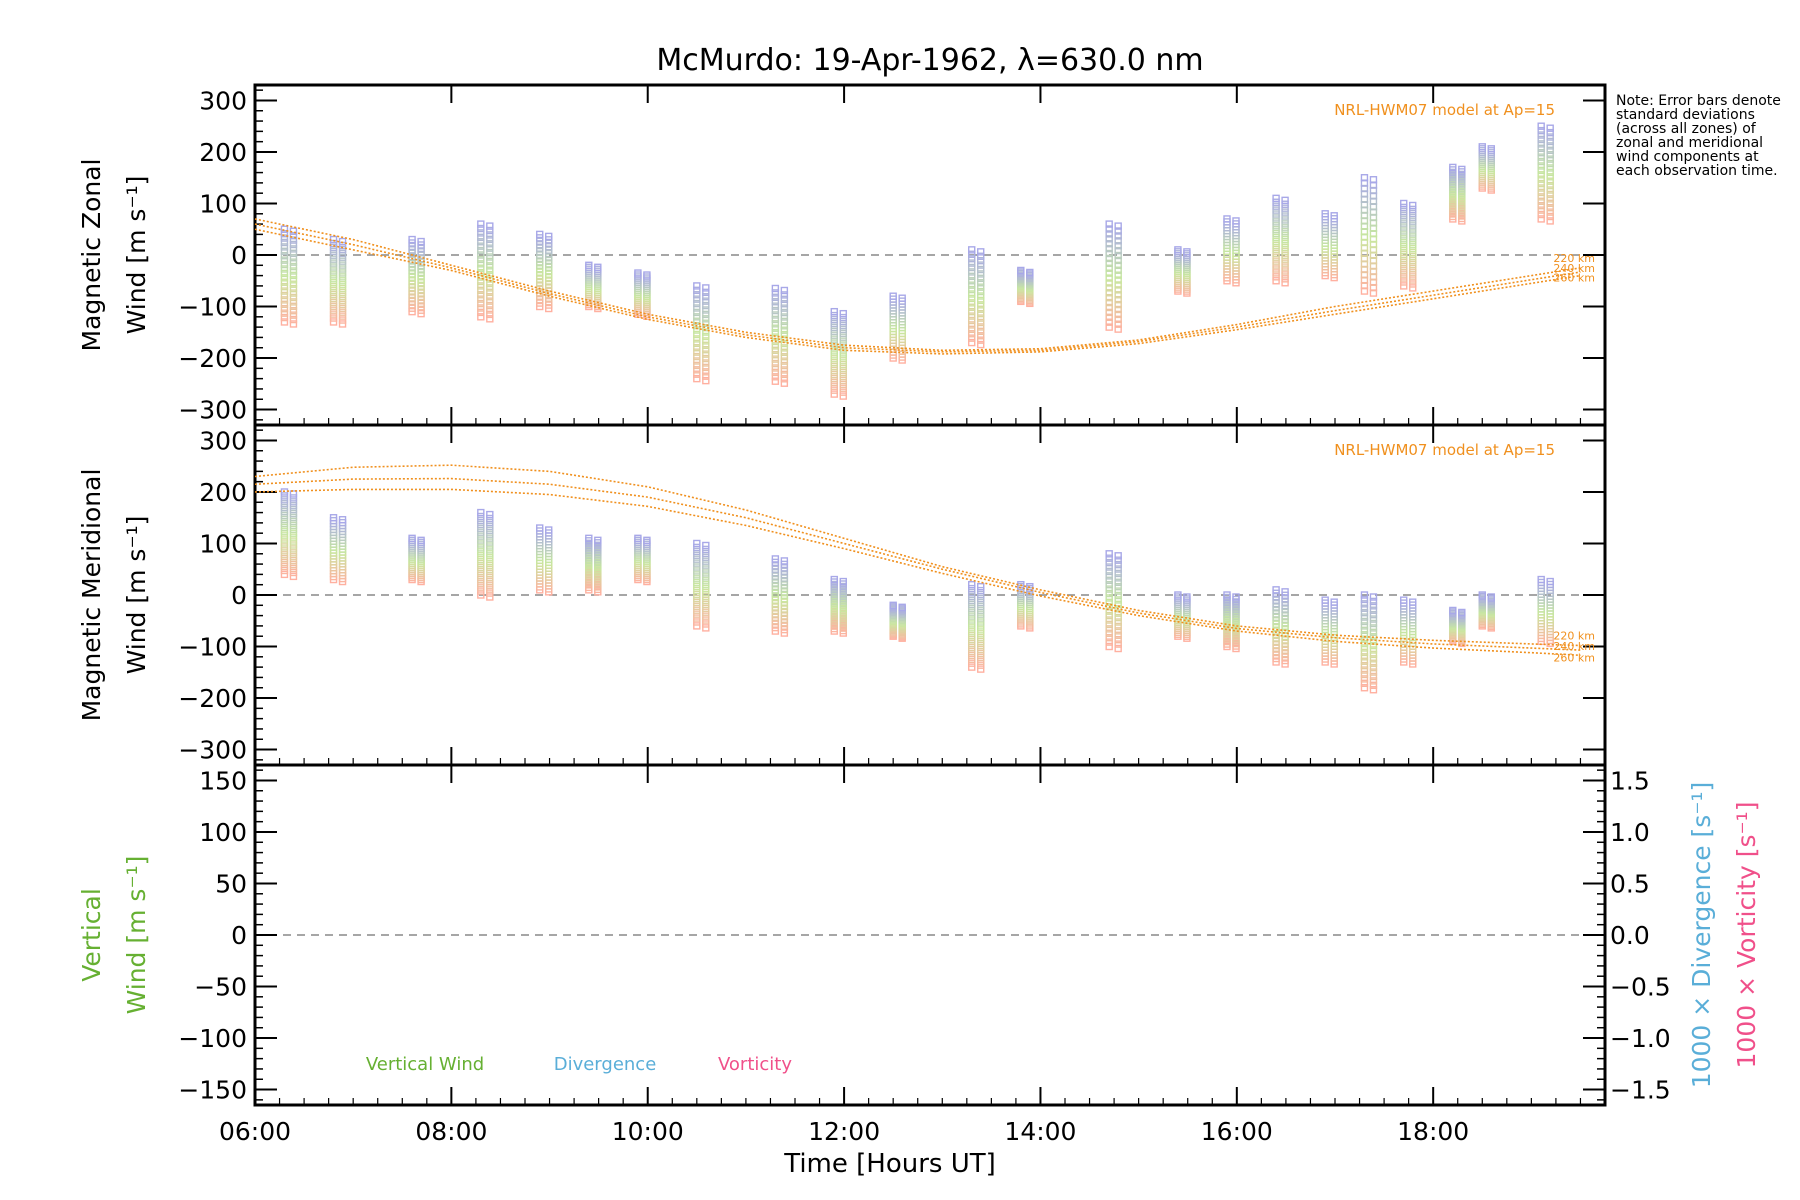  I want to click on x-tick-label: 12:00, so click(844, 1131).